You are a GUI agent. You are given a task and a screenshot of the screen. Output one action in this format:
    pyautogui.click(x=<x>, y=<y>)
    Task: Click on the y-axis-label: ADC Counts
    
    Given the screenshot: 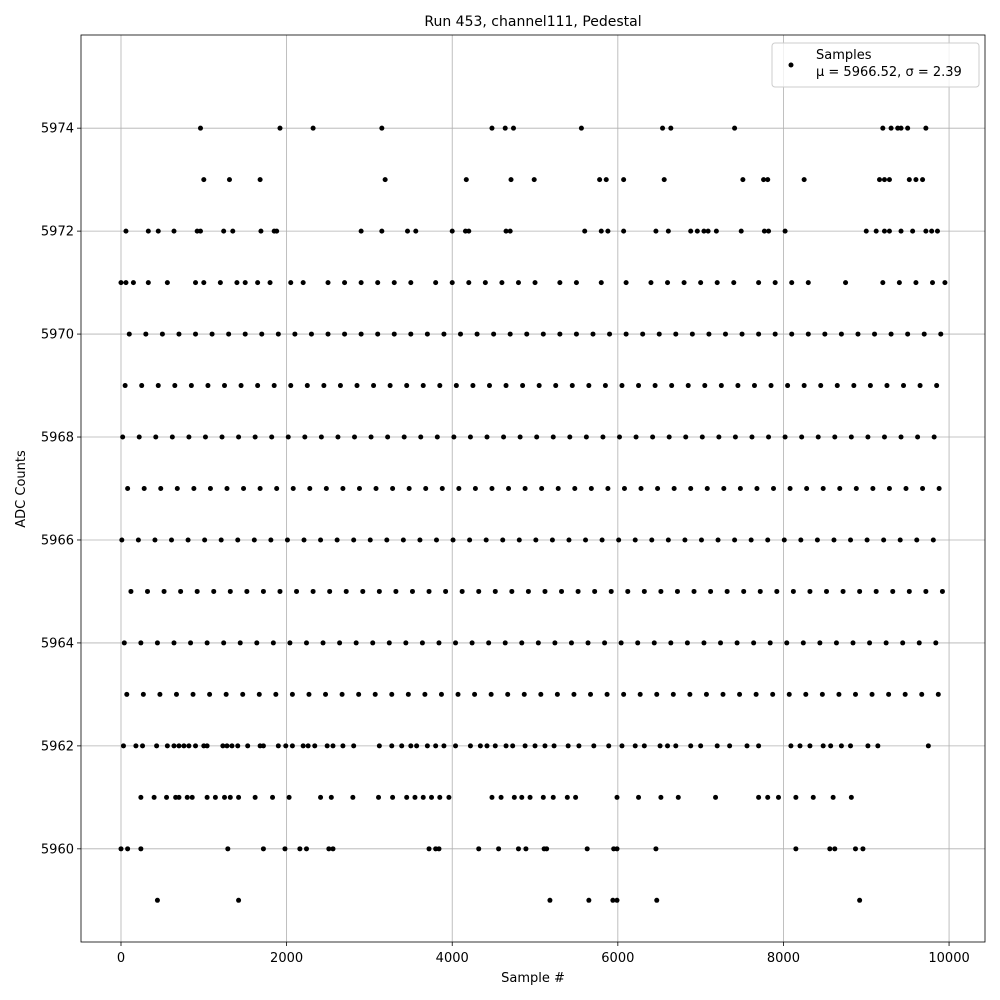 What is the action you would take?
    pyautogui.click(x=21, y=489)
    